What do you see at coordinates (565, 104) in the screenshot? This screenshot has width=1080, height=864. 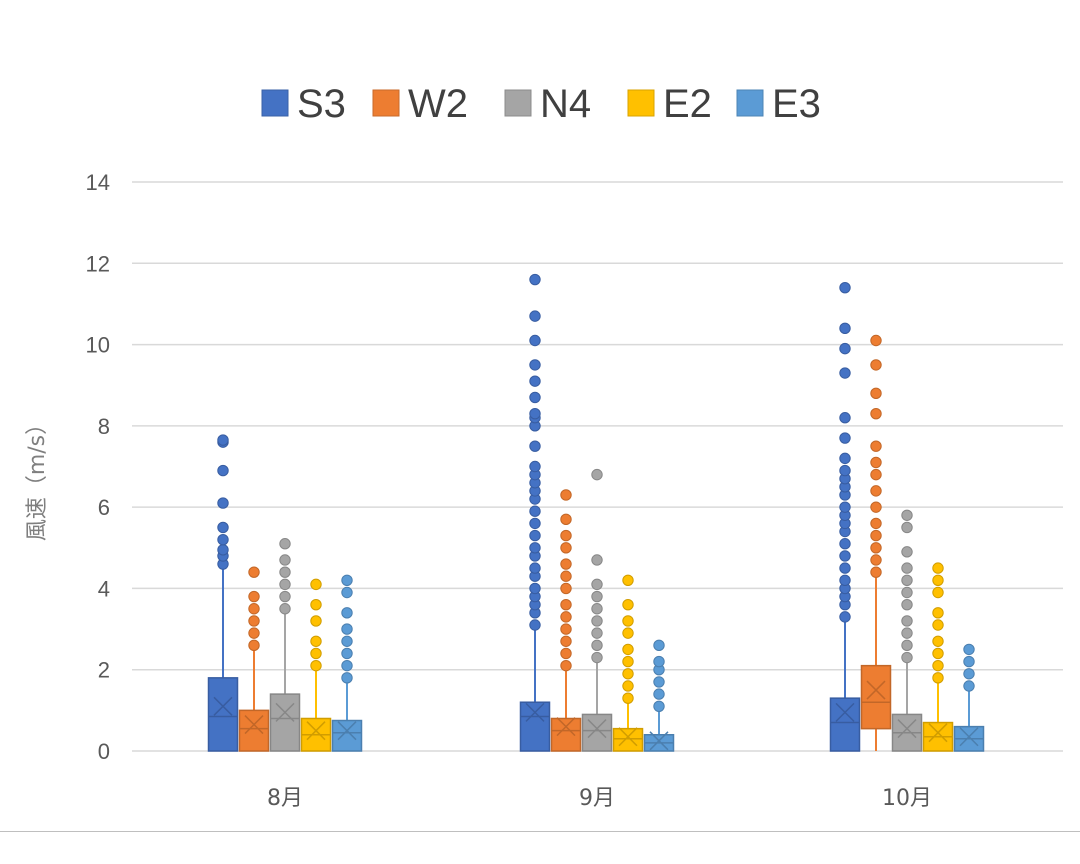 I see `legend-label-n4: N4` at bounding box center [565, 104].